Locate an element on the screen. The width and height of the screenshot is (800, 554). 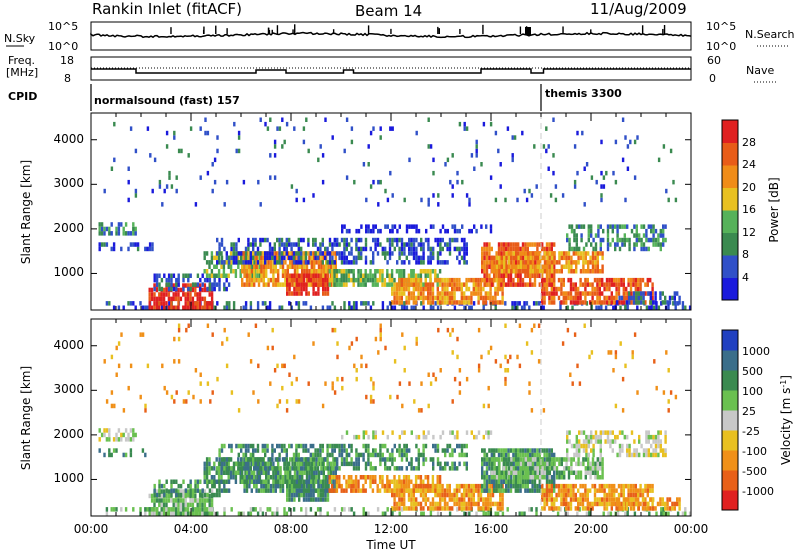
power-cb-tick-16: 16 is located at coordinates (749, 209).